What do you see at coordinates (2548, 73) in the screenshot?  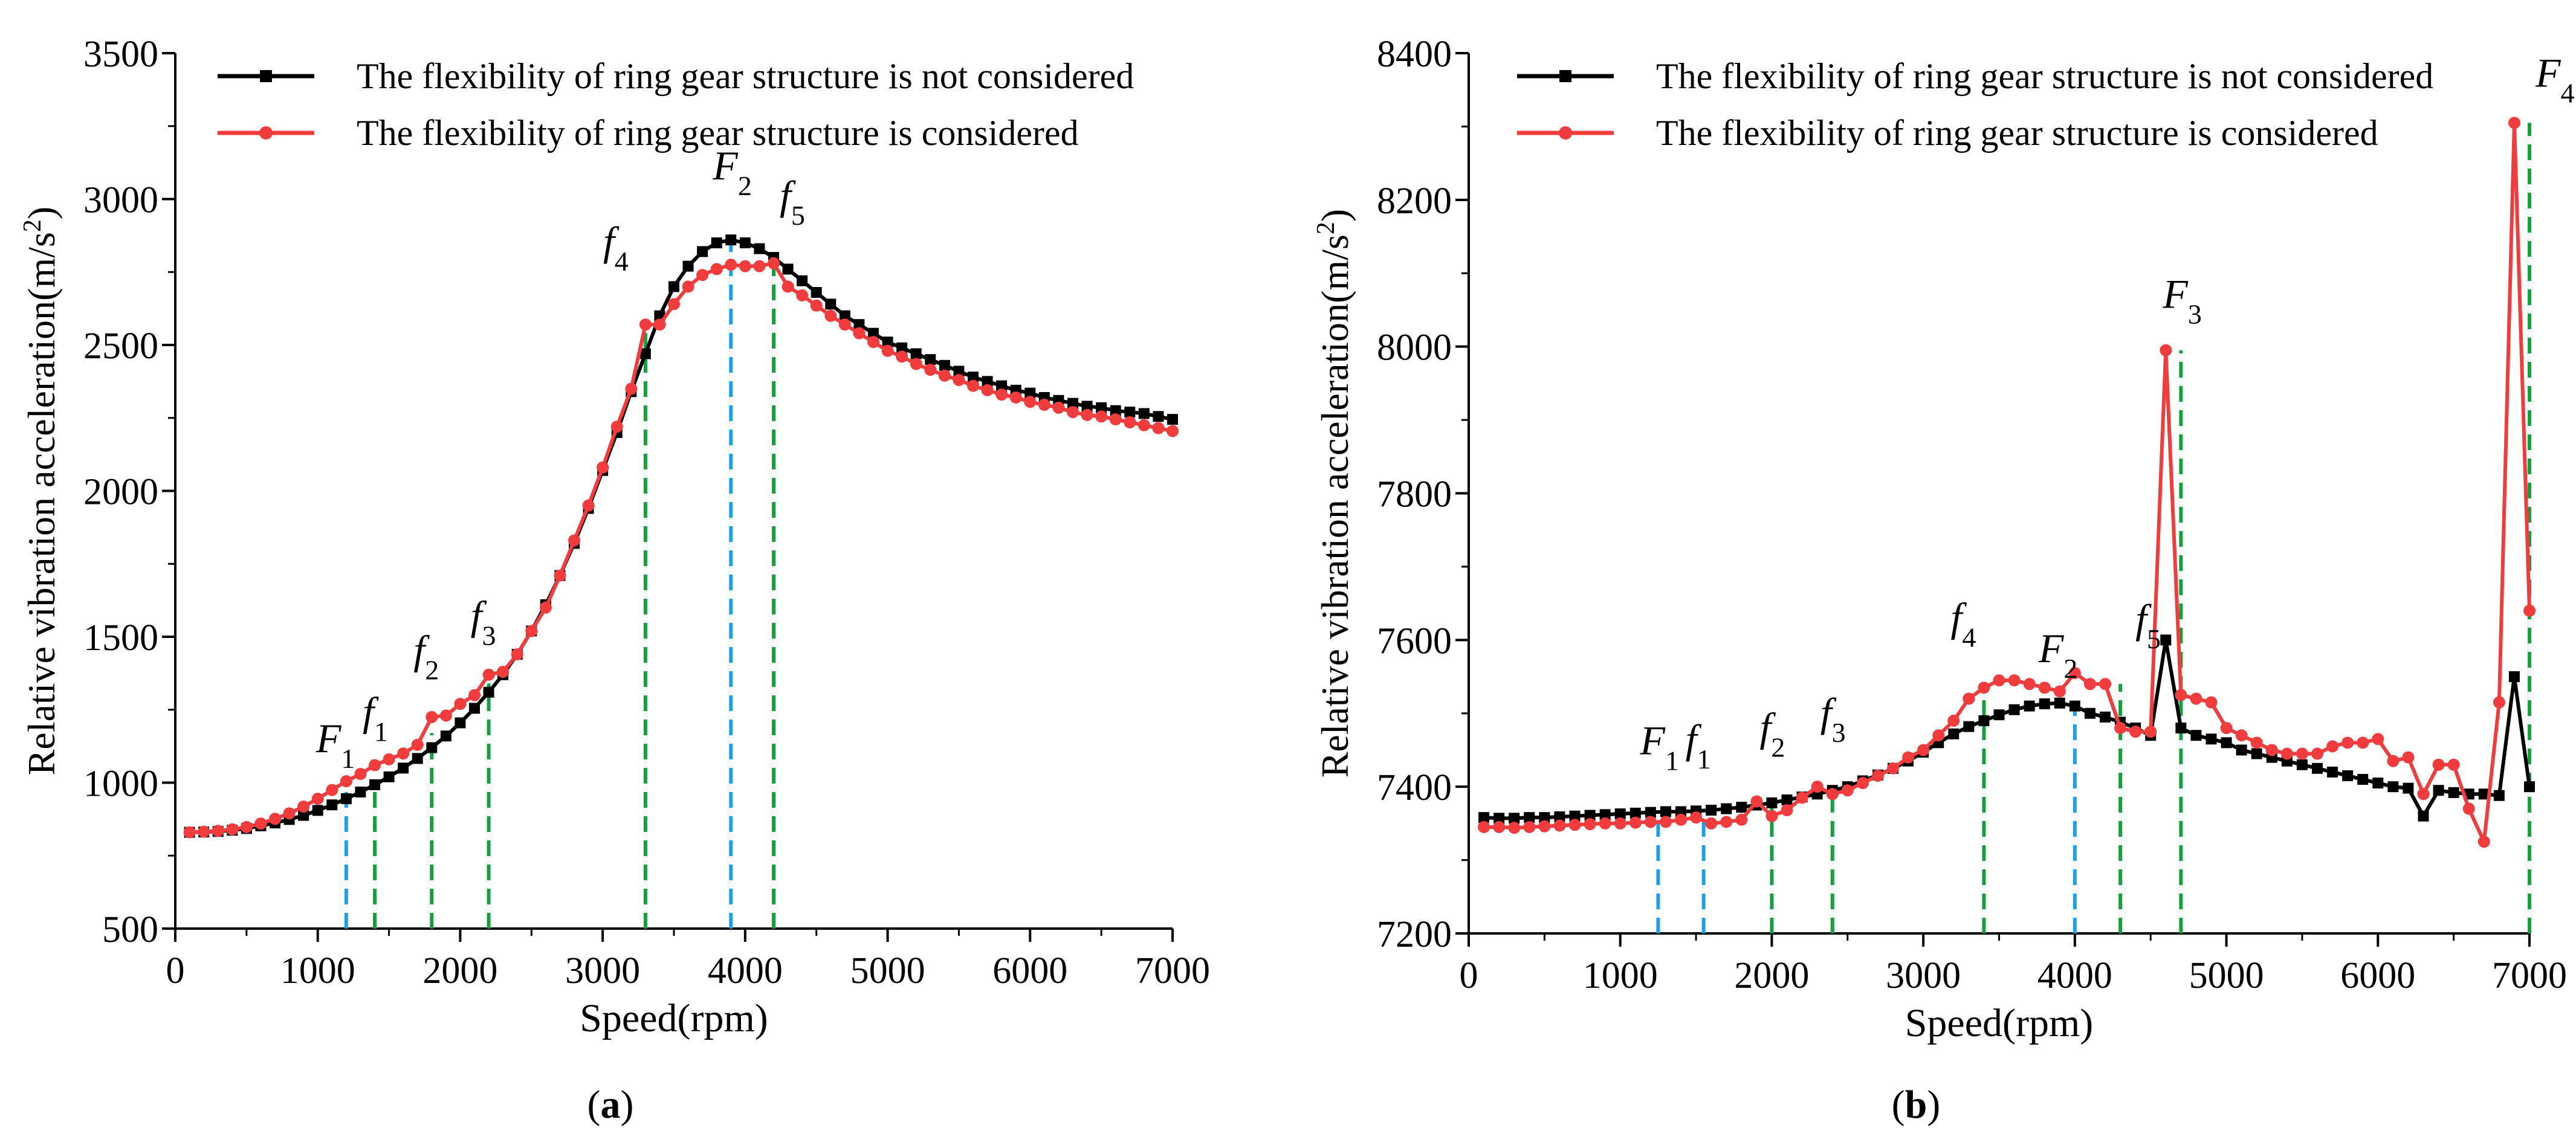 I see `marker-label-letter: F` at bounding box center [2548, 73].